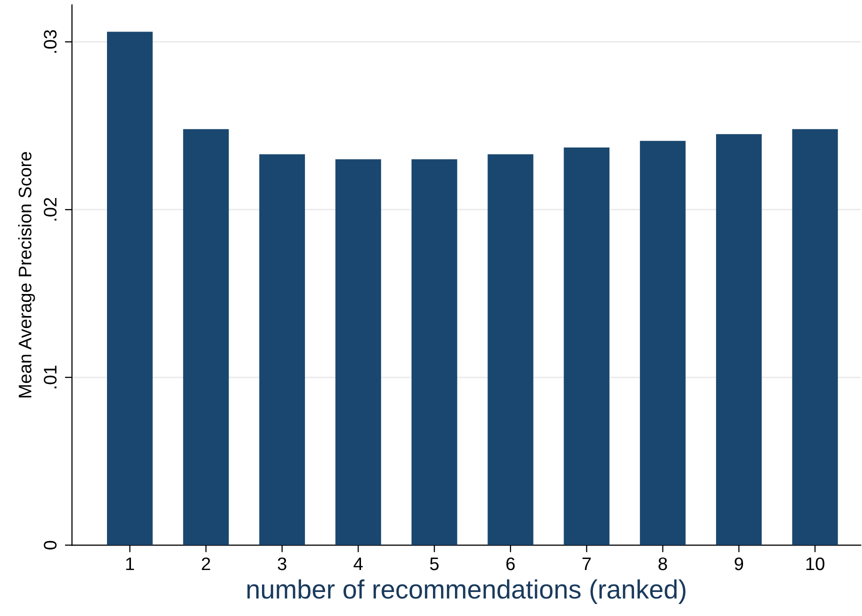  I want to click on x-axis-title: number of recommendations (ranked), so click(466, 591).